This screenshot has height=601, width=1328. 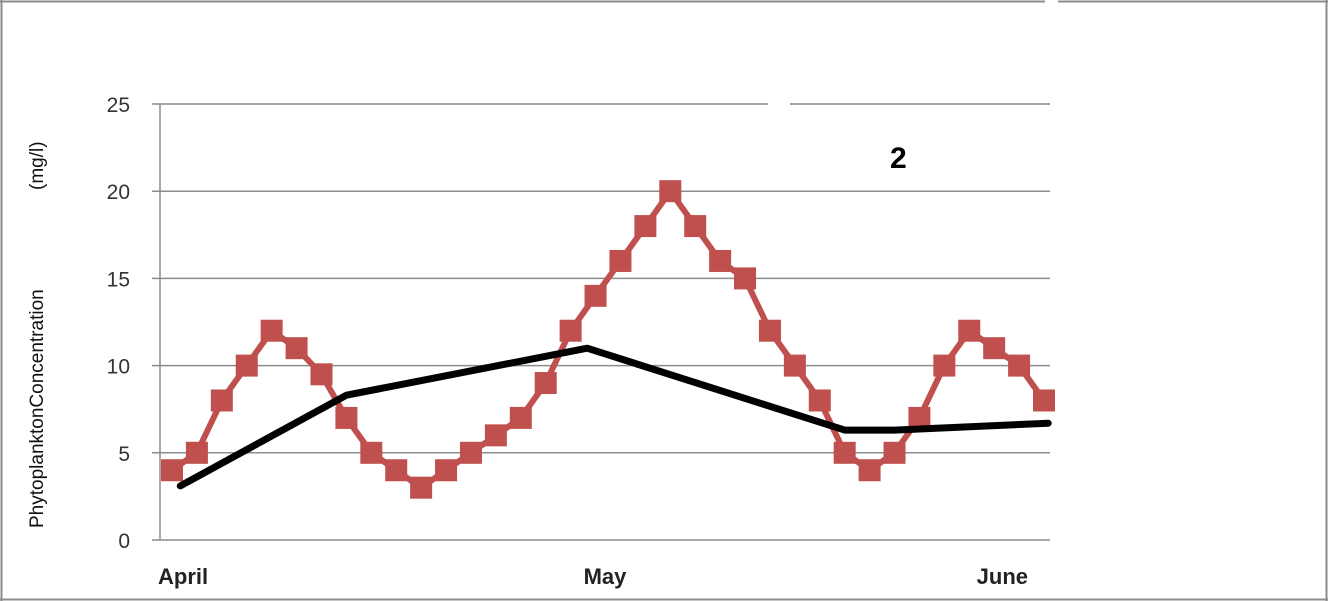 I want to click on y-tick-label: 0, so click(x=124, y=541).